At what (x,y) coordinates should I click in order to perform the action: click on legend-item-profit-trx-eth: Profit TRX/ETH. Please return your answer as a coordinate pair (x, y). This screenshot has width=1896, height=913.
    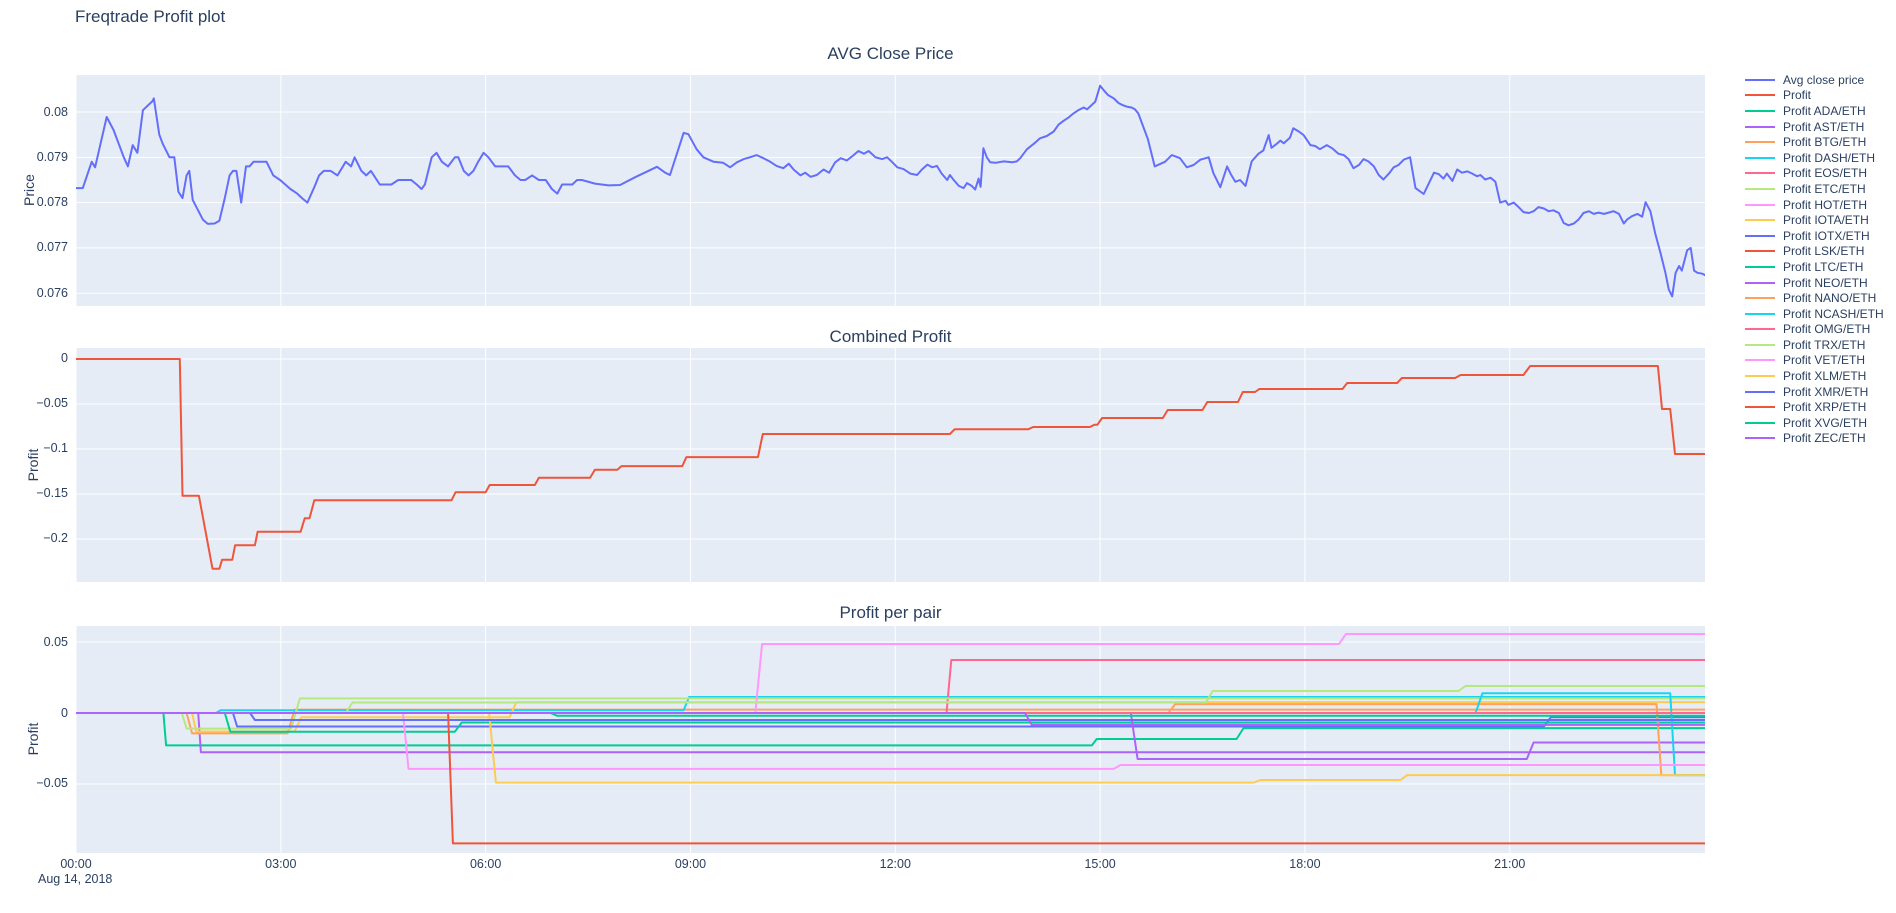
    Looking at the image, I should click on (1814, 345).